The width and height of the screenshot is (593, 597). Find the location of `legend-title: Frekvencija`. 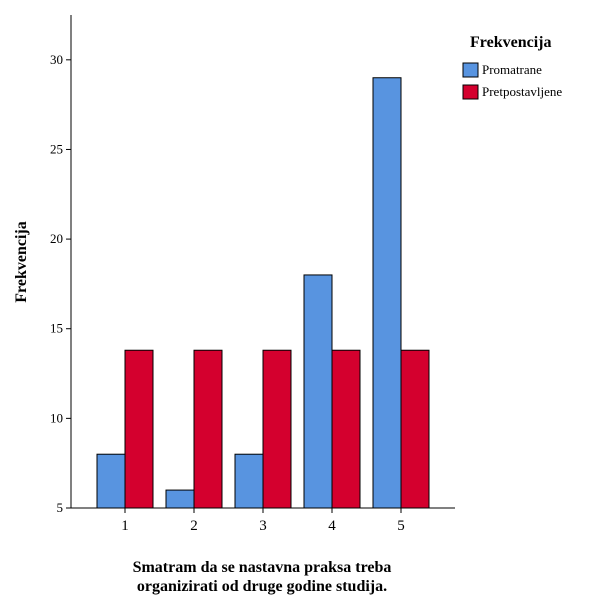

legend-title: Frekvencija is located at coordinates (510, 42).